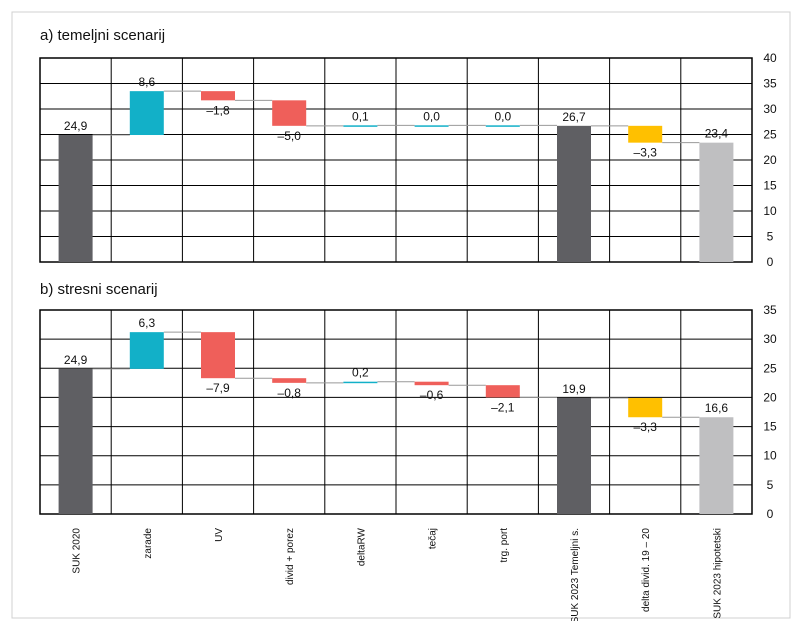 The image size is (800, 626). What do you see at coordinates (290, 556) in the screenshot?
I see `x-tick-label: divid + porez` at bounding box center [290, 556].